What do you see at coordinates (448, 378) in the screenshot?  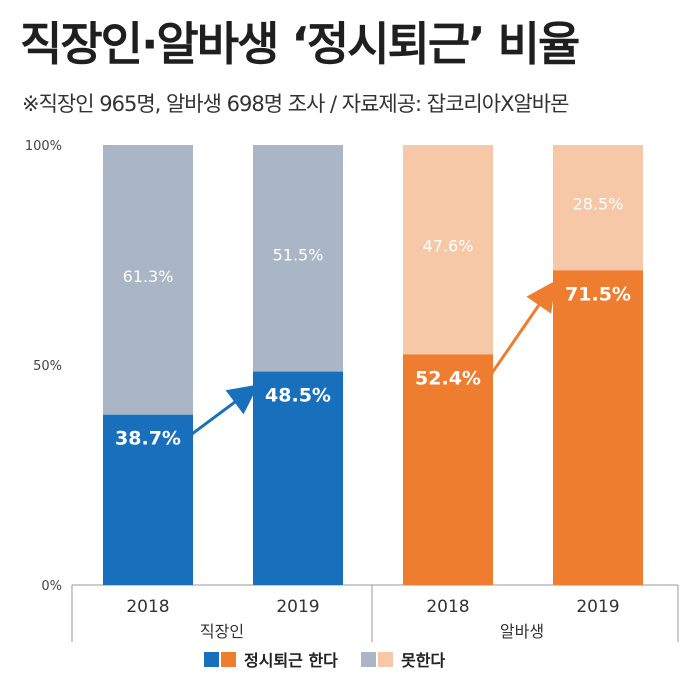 I see `data-label-does: 52.4%` at bounding box center [448, 378].